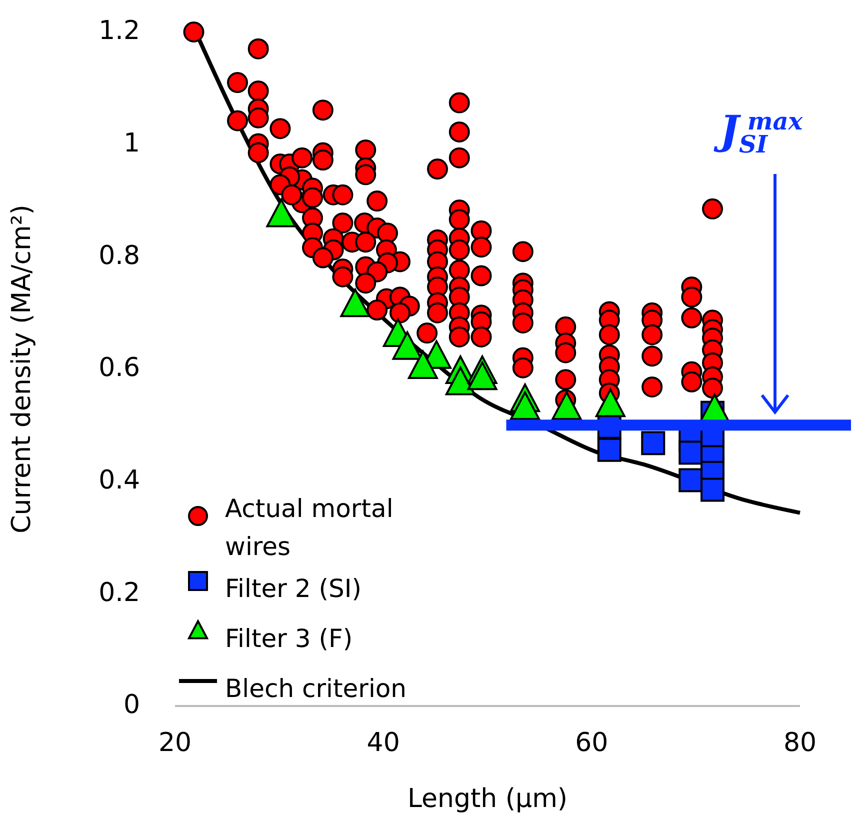 This screenshot has height=819, width=855. Describe the element at coordinates (175, 743) in the screenshot. I see `x-tick-label: 20` at that location.